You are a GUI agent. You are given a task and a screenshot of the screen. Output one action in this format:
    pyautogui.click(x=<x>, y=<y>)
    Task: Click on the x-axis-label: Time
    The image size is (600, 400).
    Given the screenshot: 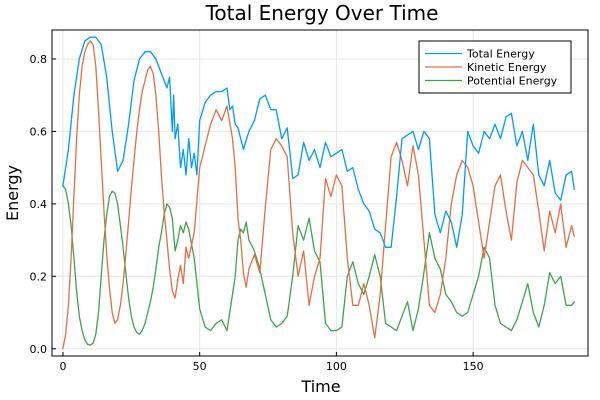 What is the action you would take?
    pyautogui.click(x=320, y=386)
    